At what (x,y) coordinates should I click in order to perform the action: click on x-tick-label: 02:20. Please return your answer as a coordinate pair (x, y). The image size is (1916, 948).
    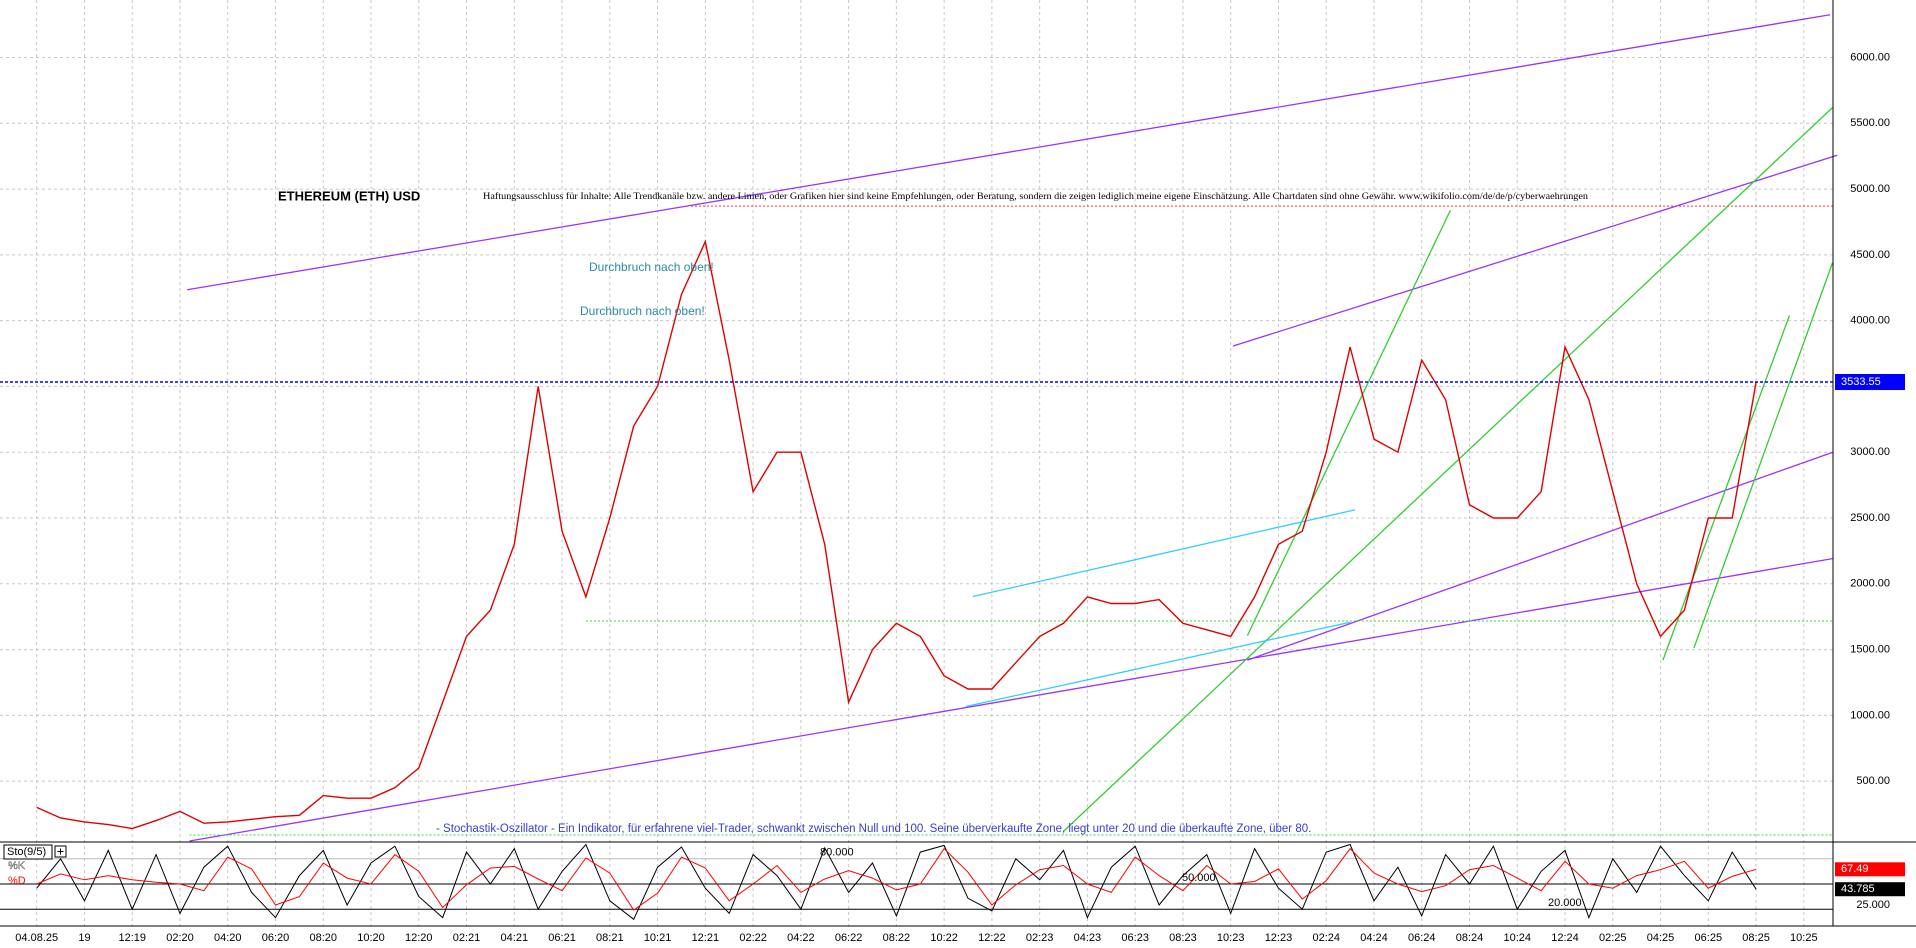
    Looking at the image, I should click on (180, 938).